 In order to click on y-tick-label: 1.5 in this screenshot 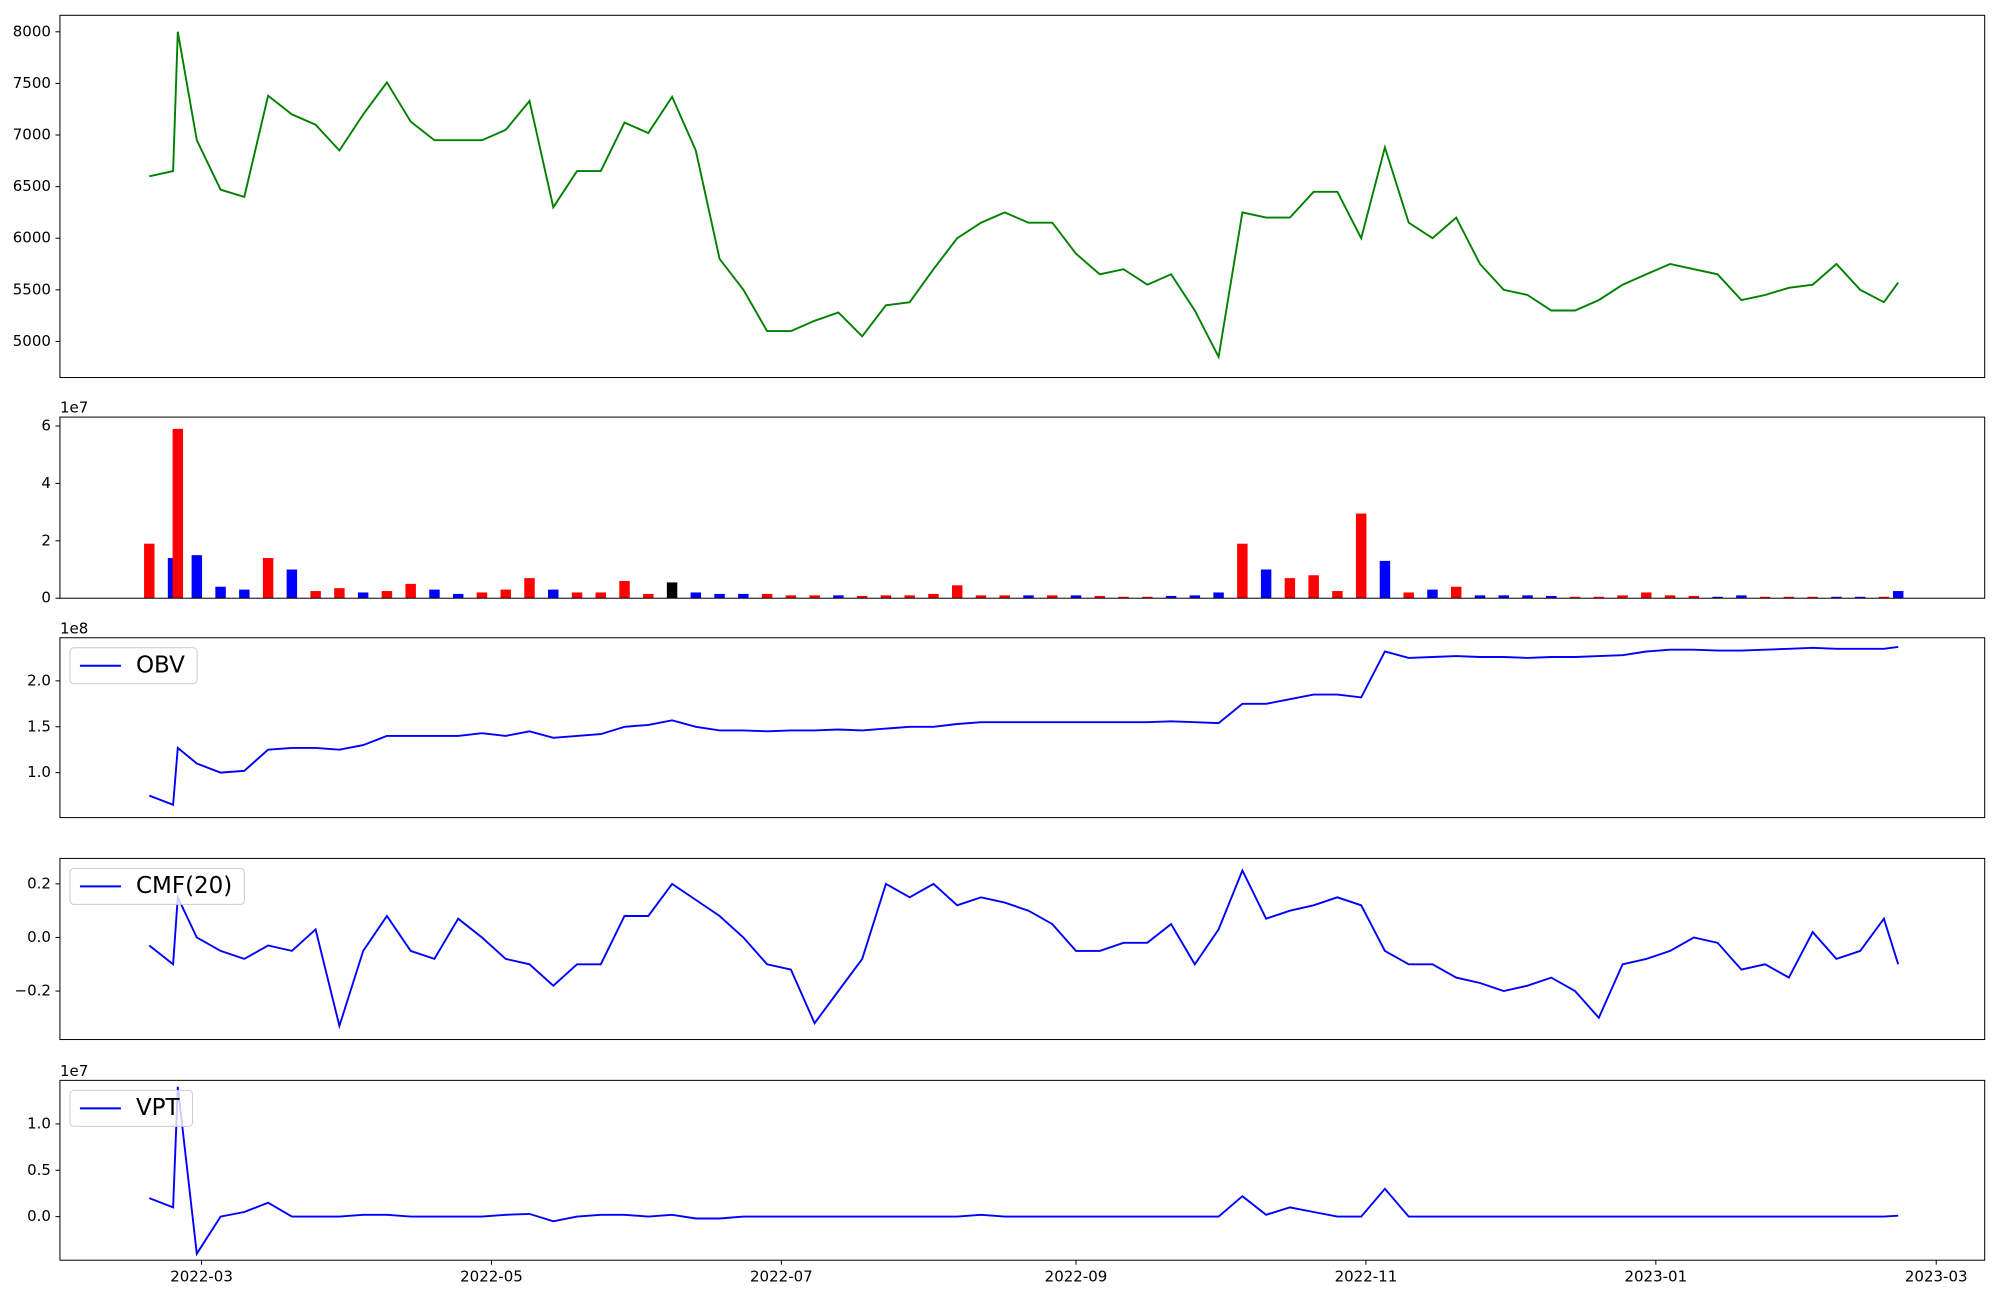, I will do `click(39, 726)`.